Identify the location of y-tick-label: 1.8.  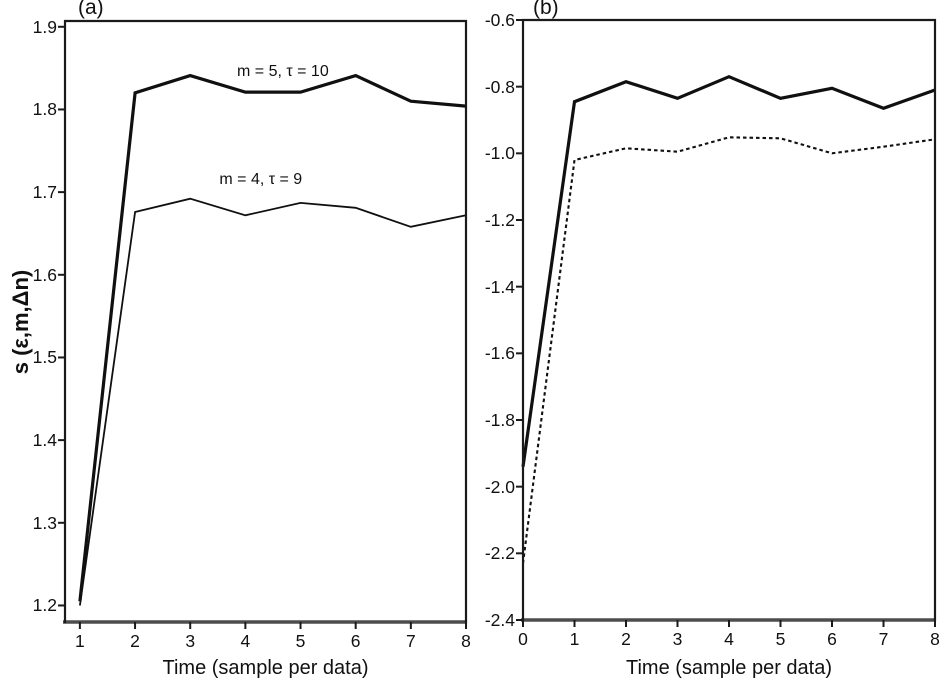
(44, 109).